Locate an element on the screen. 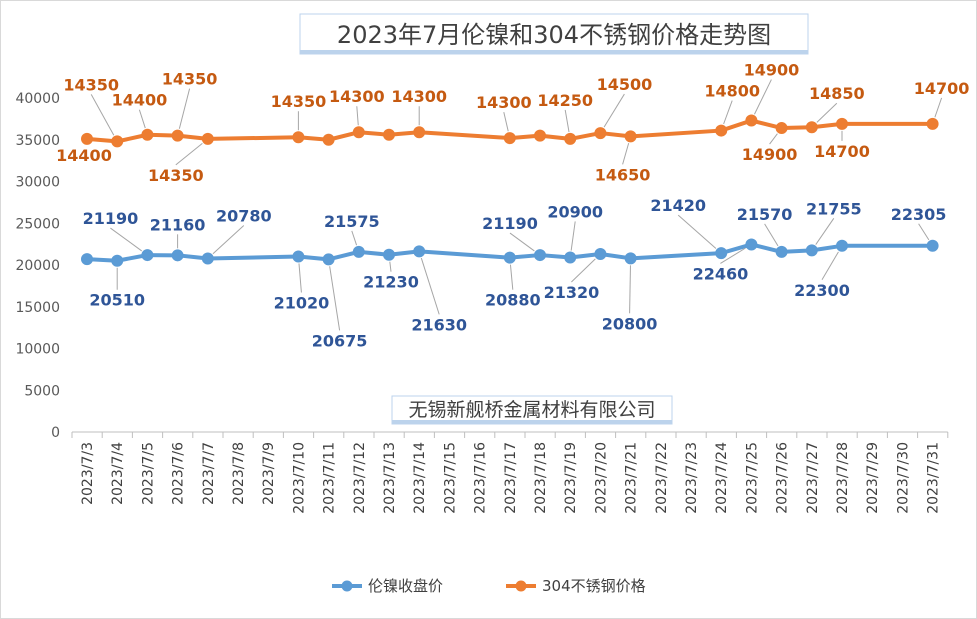 Image resolution: width=977 pixels, height=619 pixels. x-tick-label: 2023/7/27 is located at coordinates (813, 478).